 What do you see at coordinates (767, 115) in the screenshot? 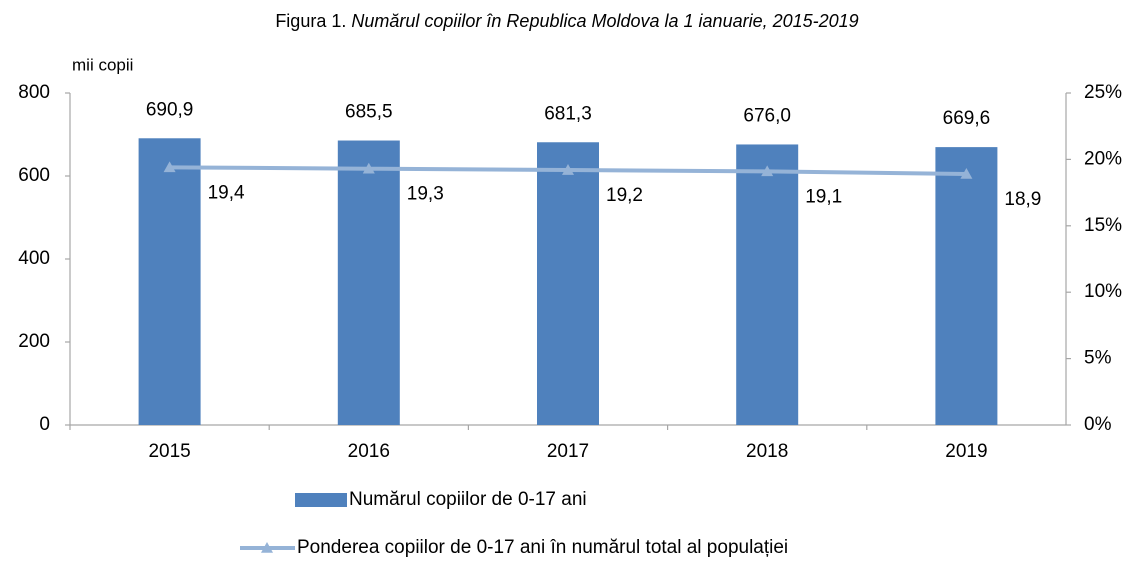
I see `bar-value-label: 676,0` at bounding box center [767, 115].